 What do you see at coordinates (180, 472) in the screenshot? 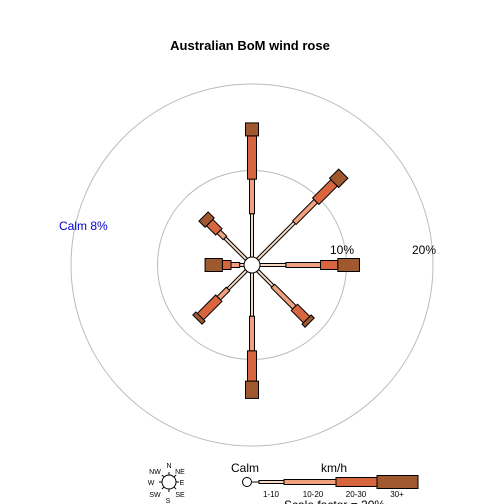
I see `compass-ne: NE` at bounding box center [180, 472].